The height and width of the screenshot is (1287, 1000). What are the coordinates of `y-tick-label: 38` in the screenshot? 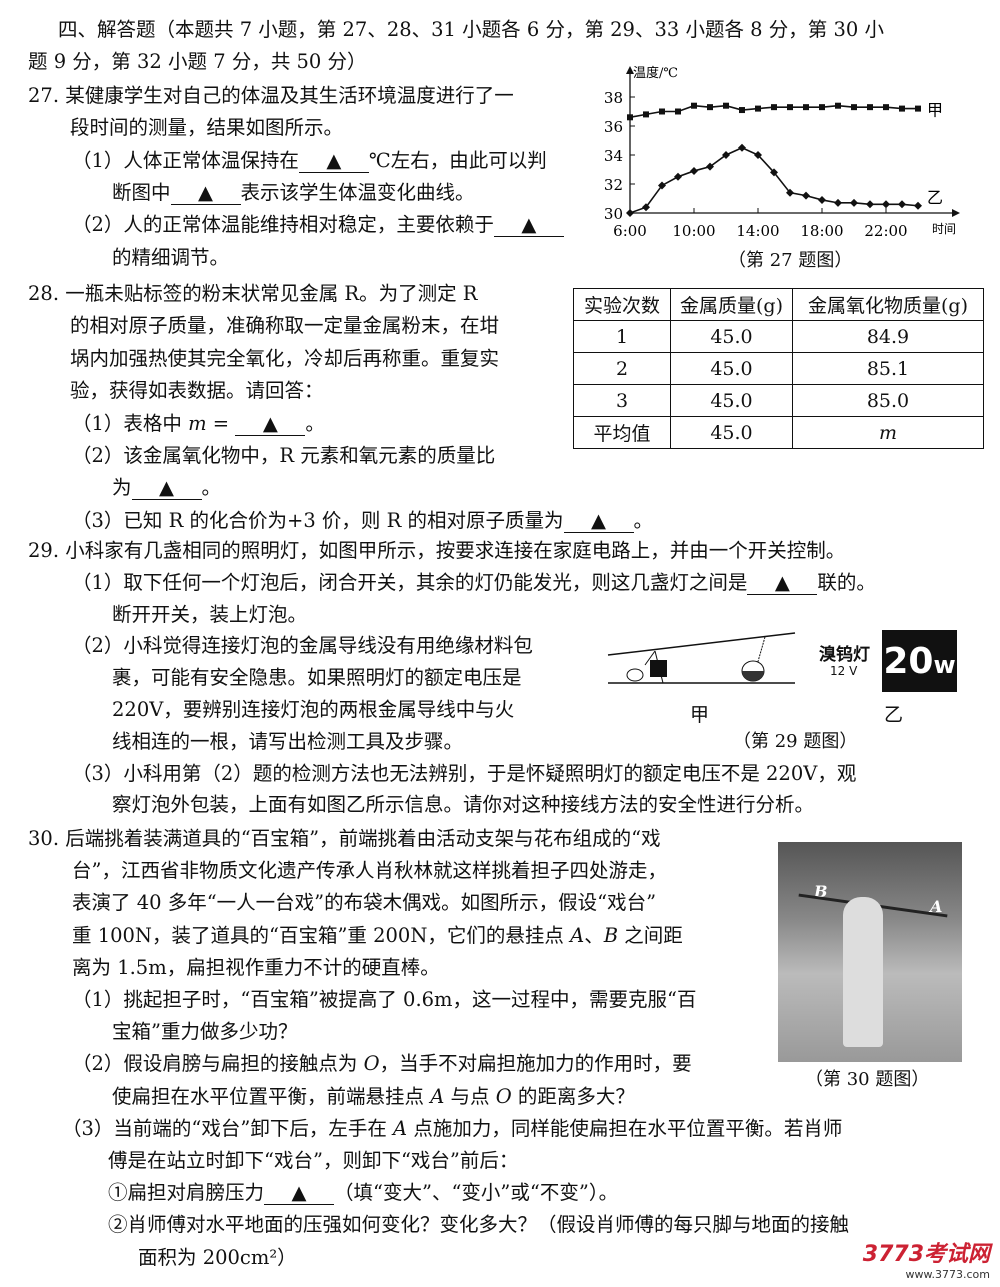 It's located at (613, 98).